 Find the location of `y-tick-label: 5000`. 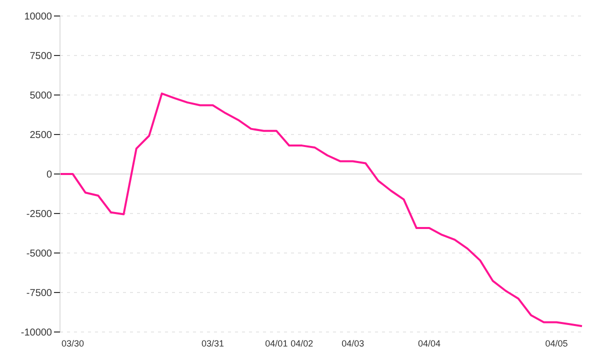

y-tick-label: 5000 is located at coordinates (41, 96).